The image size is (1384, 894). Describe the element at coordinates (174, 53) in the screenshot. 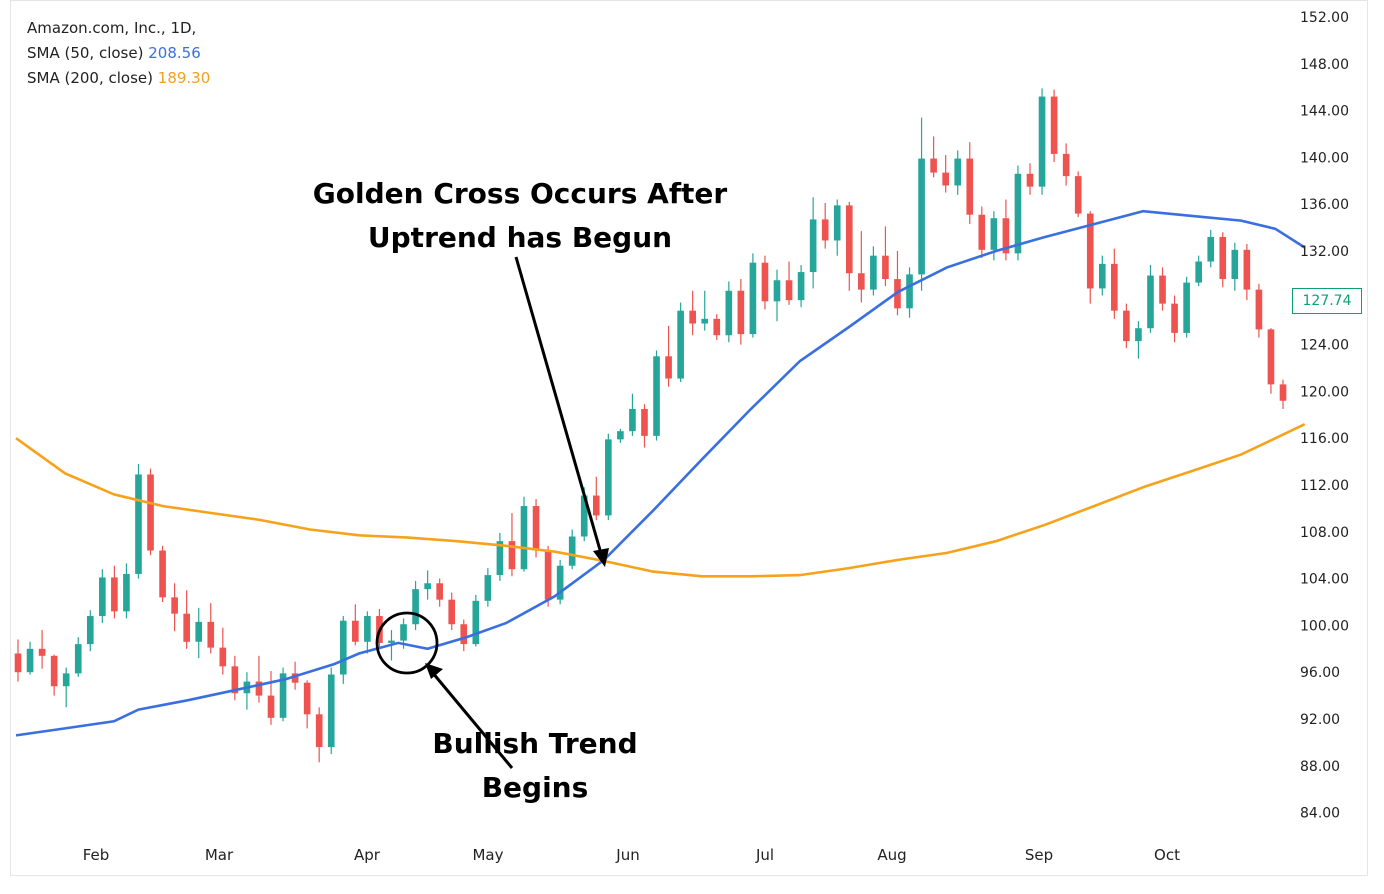

I see `legend-sma50-value: 208.56` at that location.